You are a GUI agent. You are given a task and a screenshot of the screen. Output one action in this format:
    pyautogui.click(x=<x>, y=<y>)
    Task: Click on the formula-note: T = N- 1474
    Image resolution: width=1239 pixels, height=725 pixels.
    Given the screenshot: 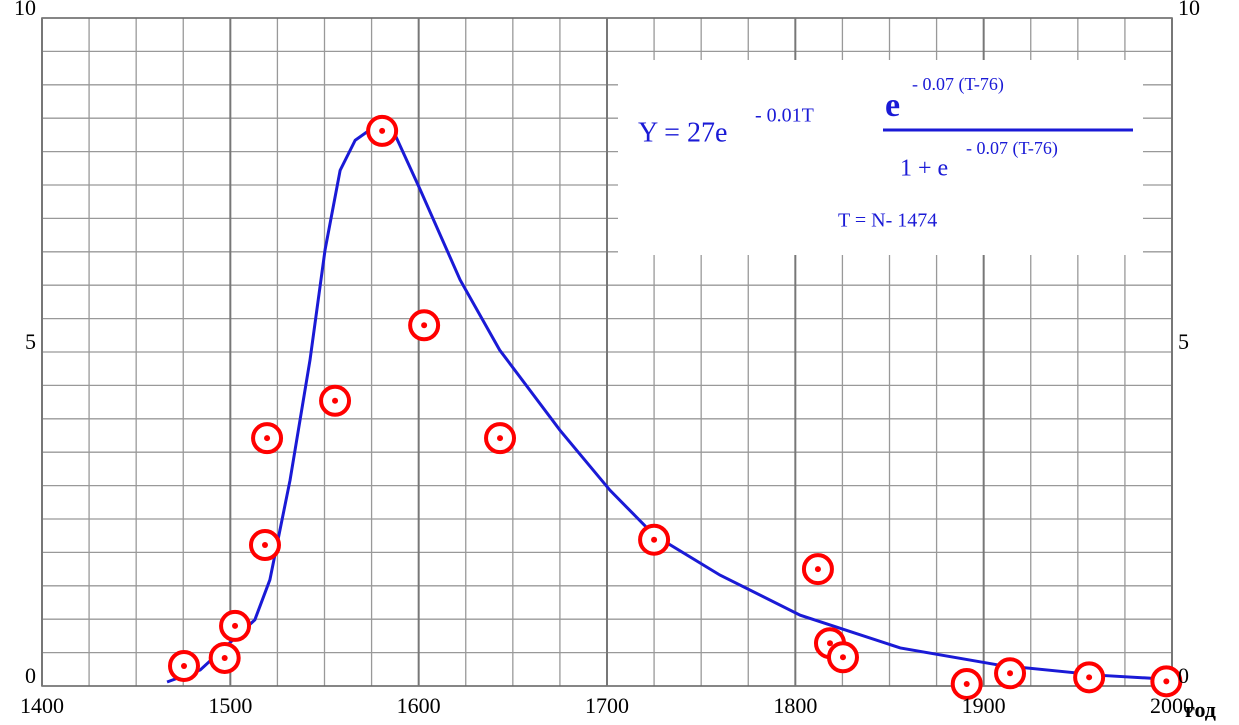 What is the action you would take?
    pyautogui.click(x=887, y=221)
    